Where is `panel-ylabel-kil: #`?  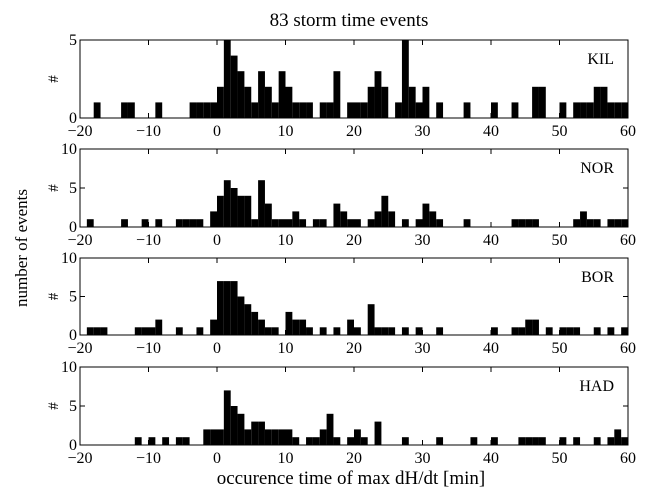
panel-ylabel-kil: # is located at coordinates (54, 79).